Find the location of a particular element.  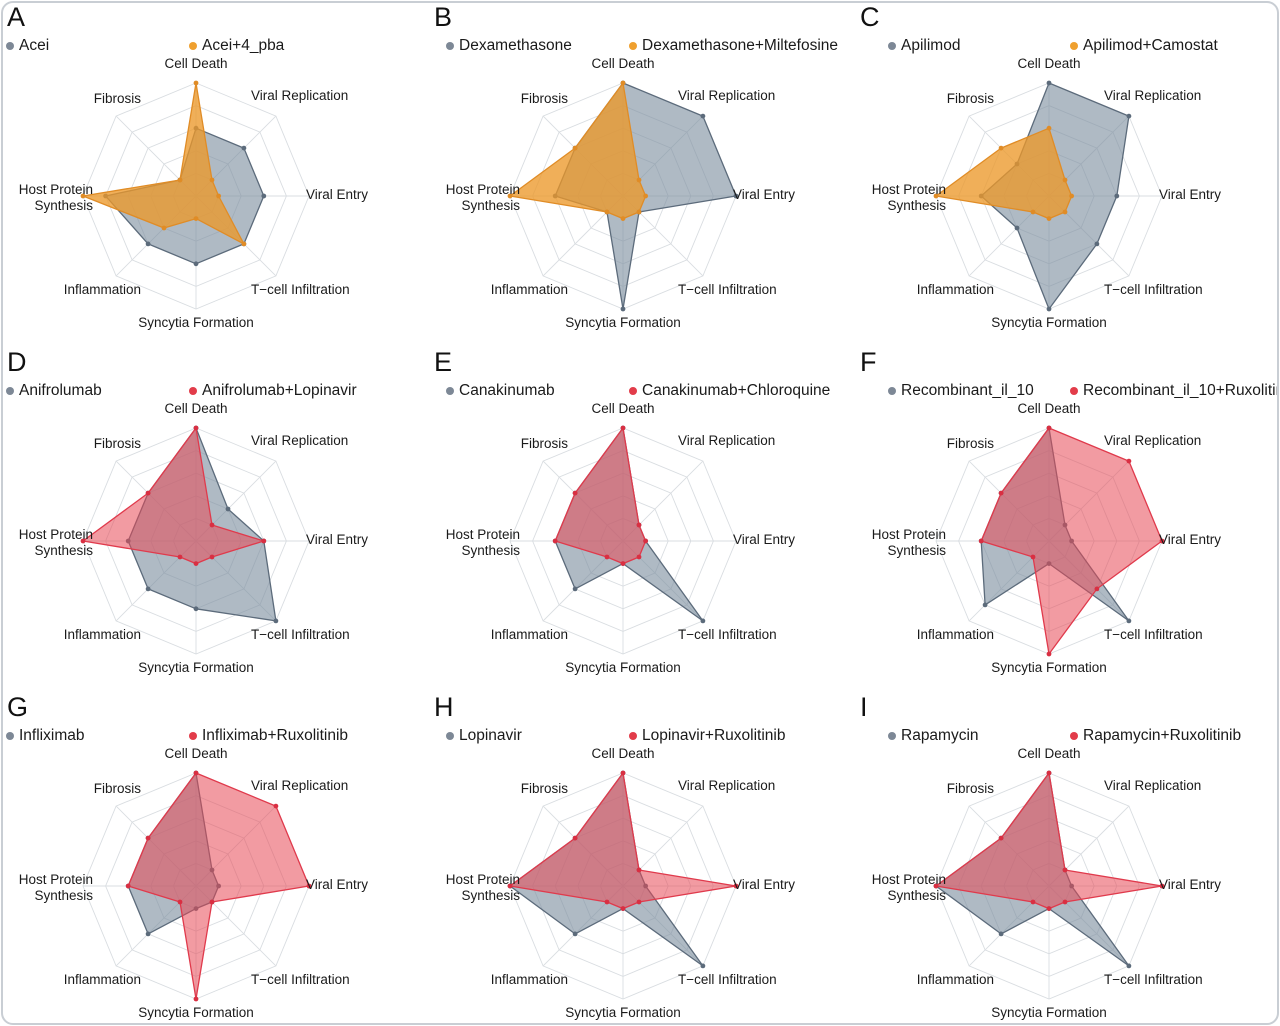

legend-item-mono: Rapamycin is located at coordinates (933, 735).